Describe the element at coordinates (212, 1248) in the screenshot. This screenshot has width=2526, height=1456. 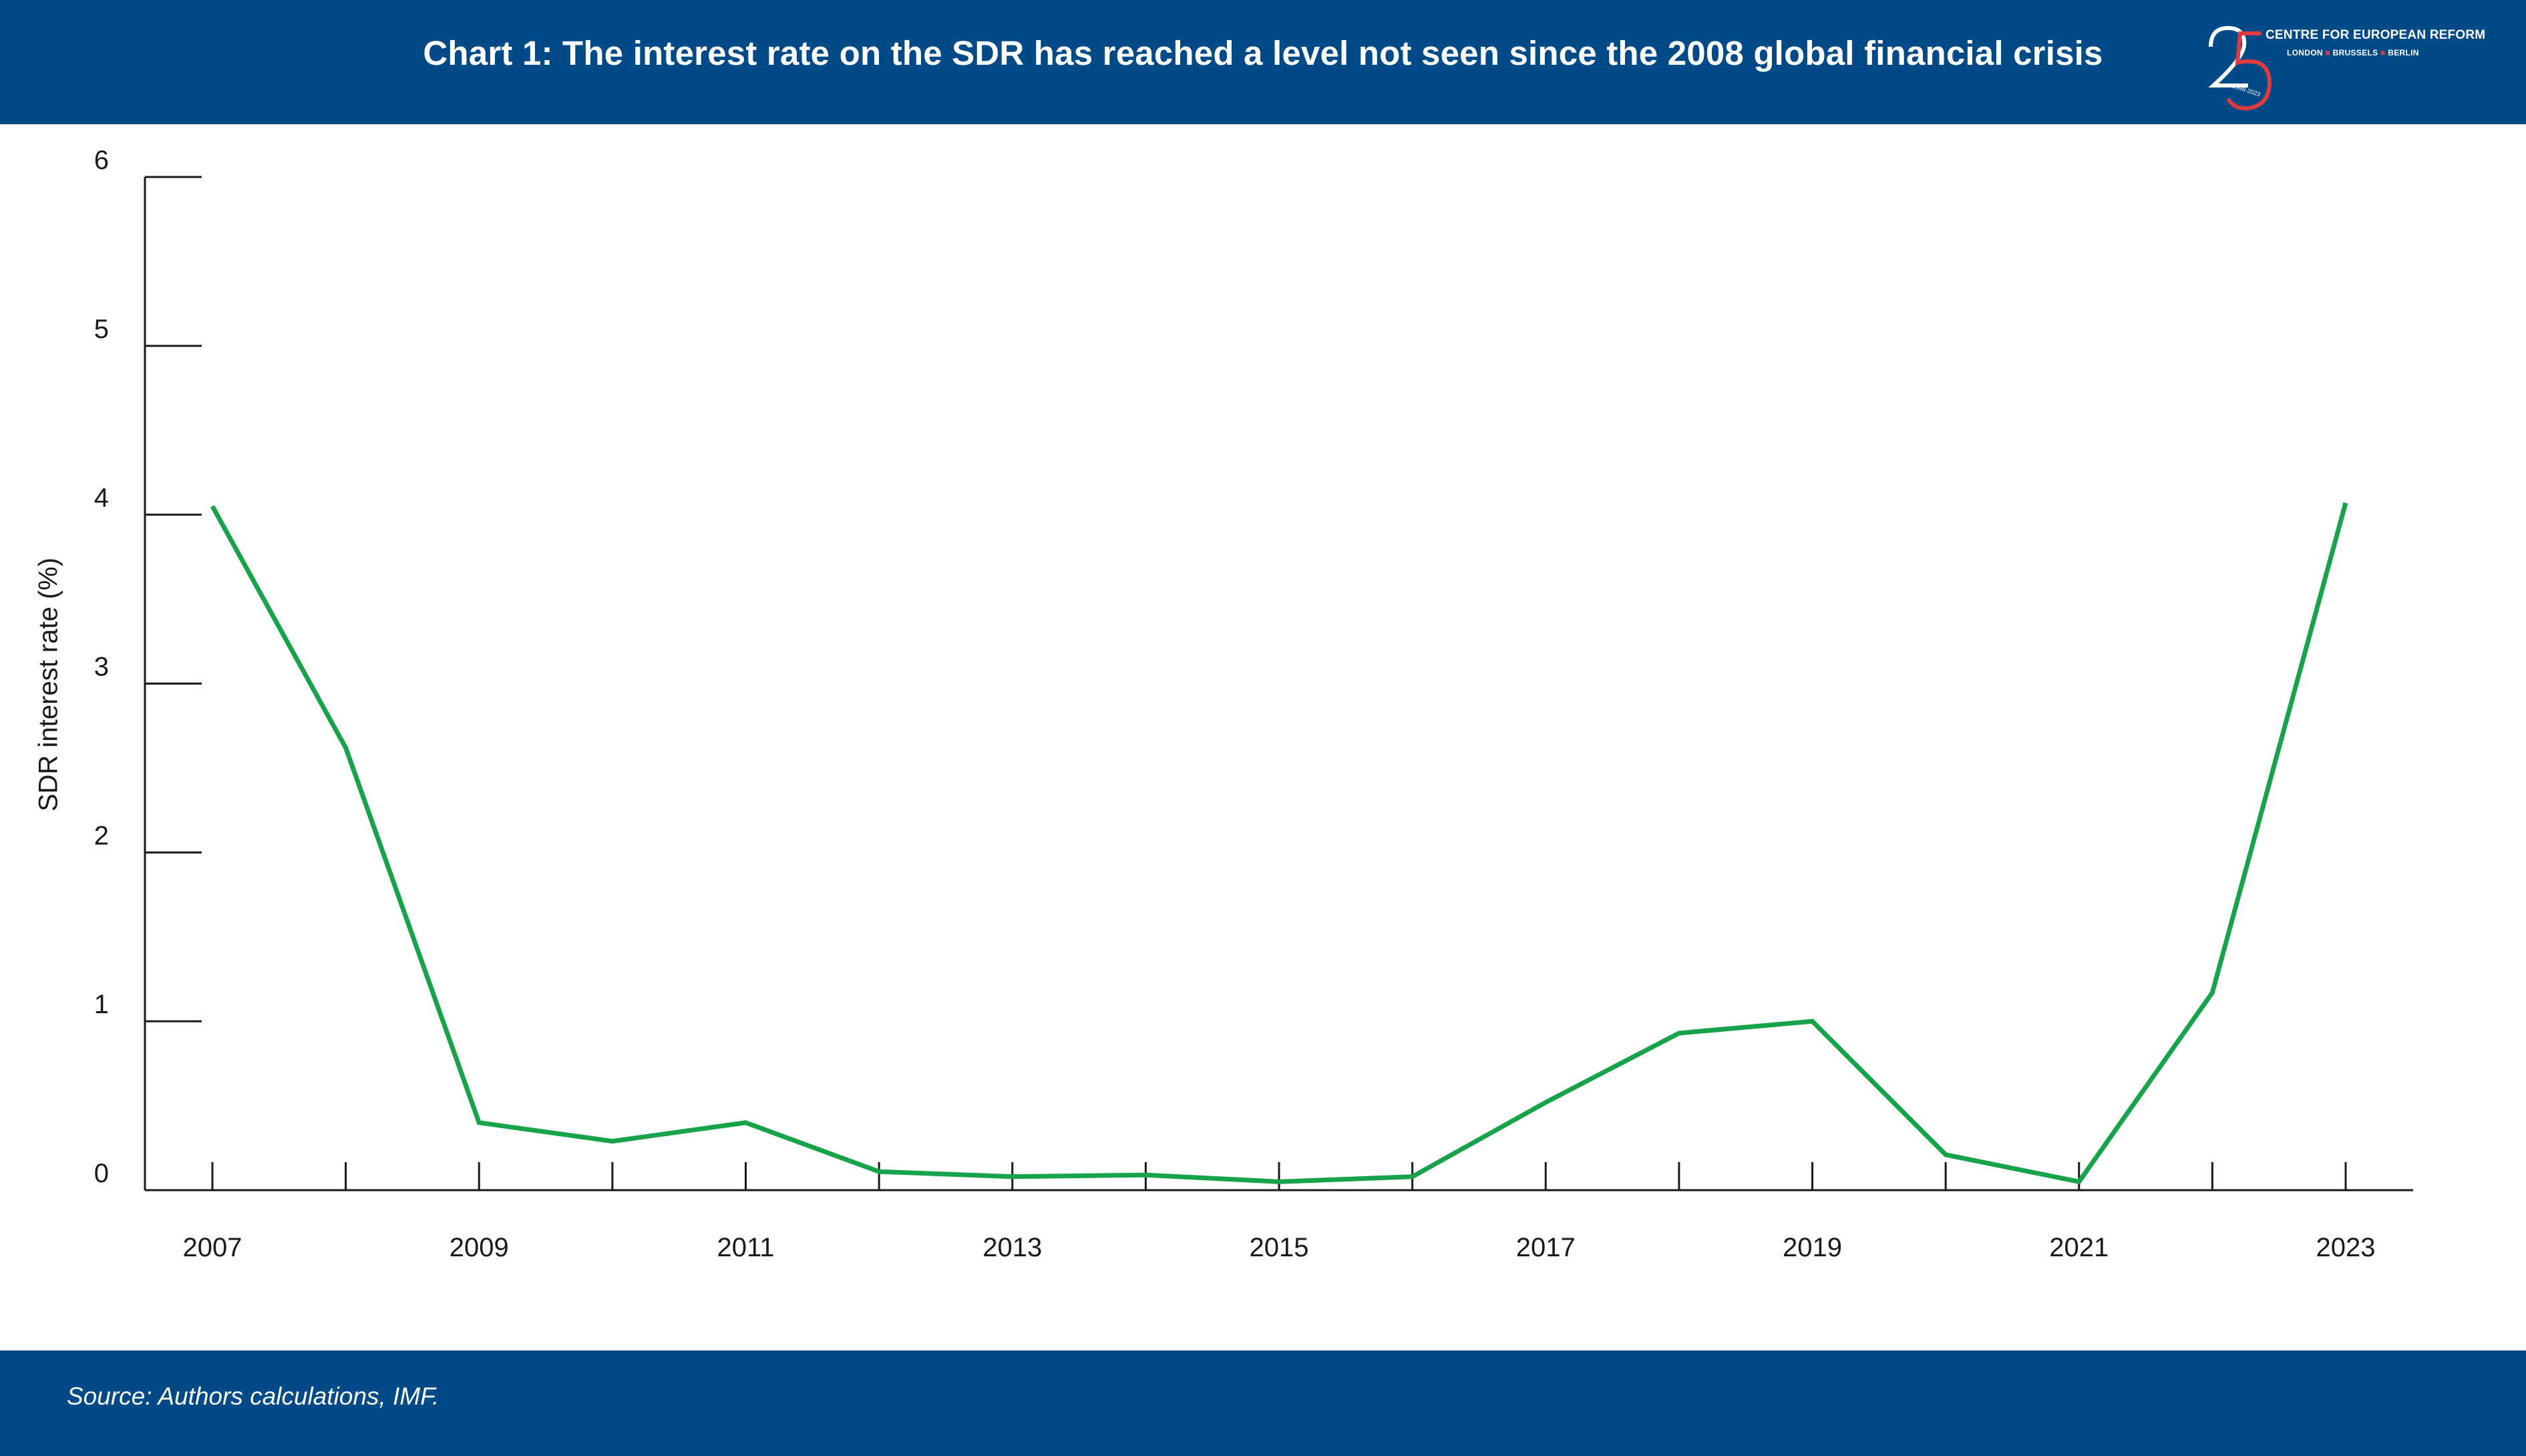
I see `x-tick-label: 2007` at that location.